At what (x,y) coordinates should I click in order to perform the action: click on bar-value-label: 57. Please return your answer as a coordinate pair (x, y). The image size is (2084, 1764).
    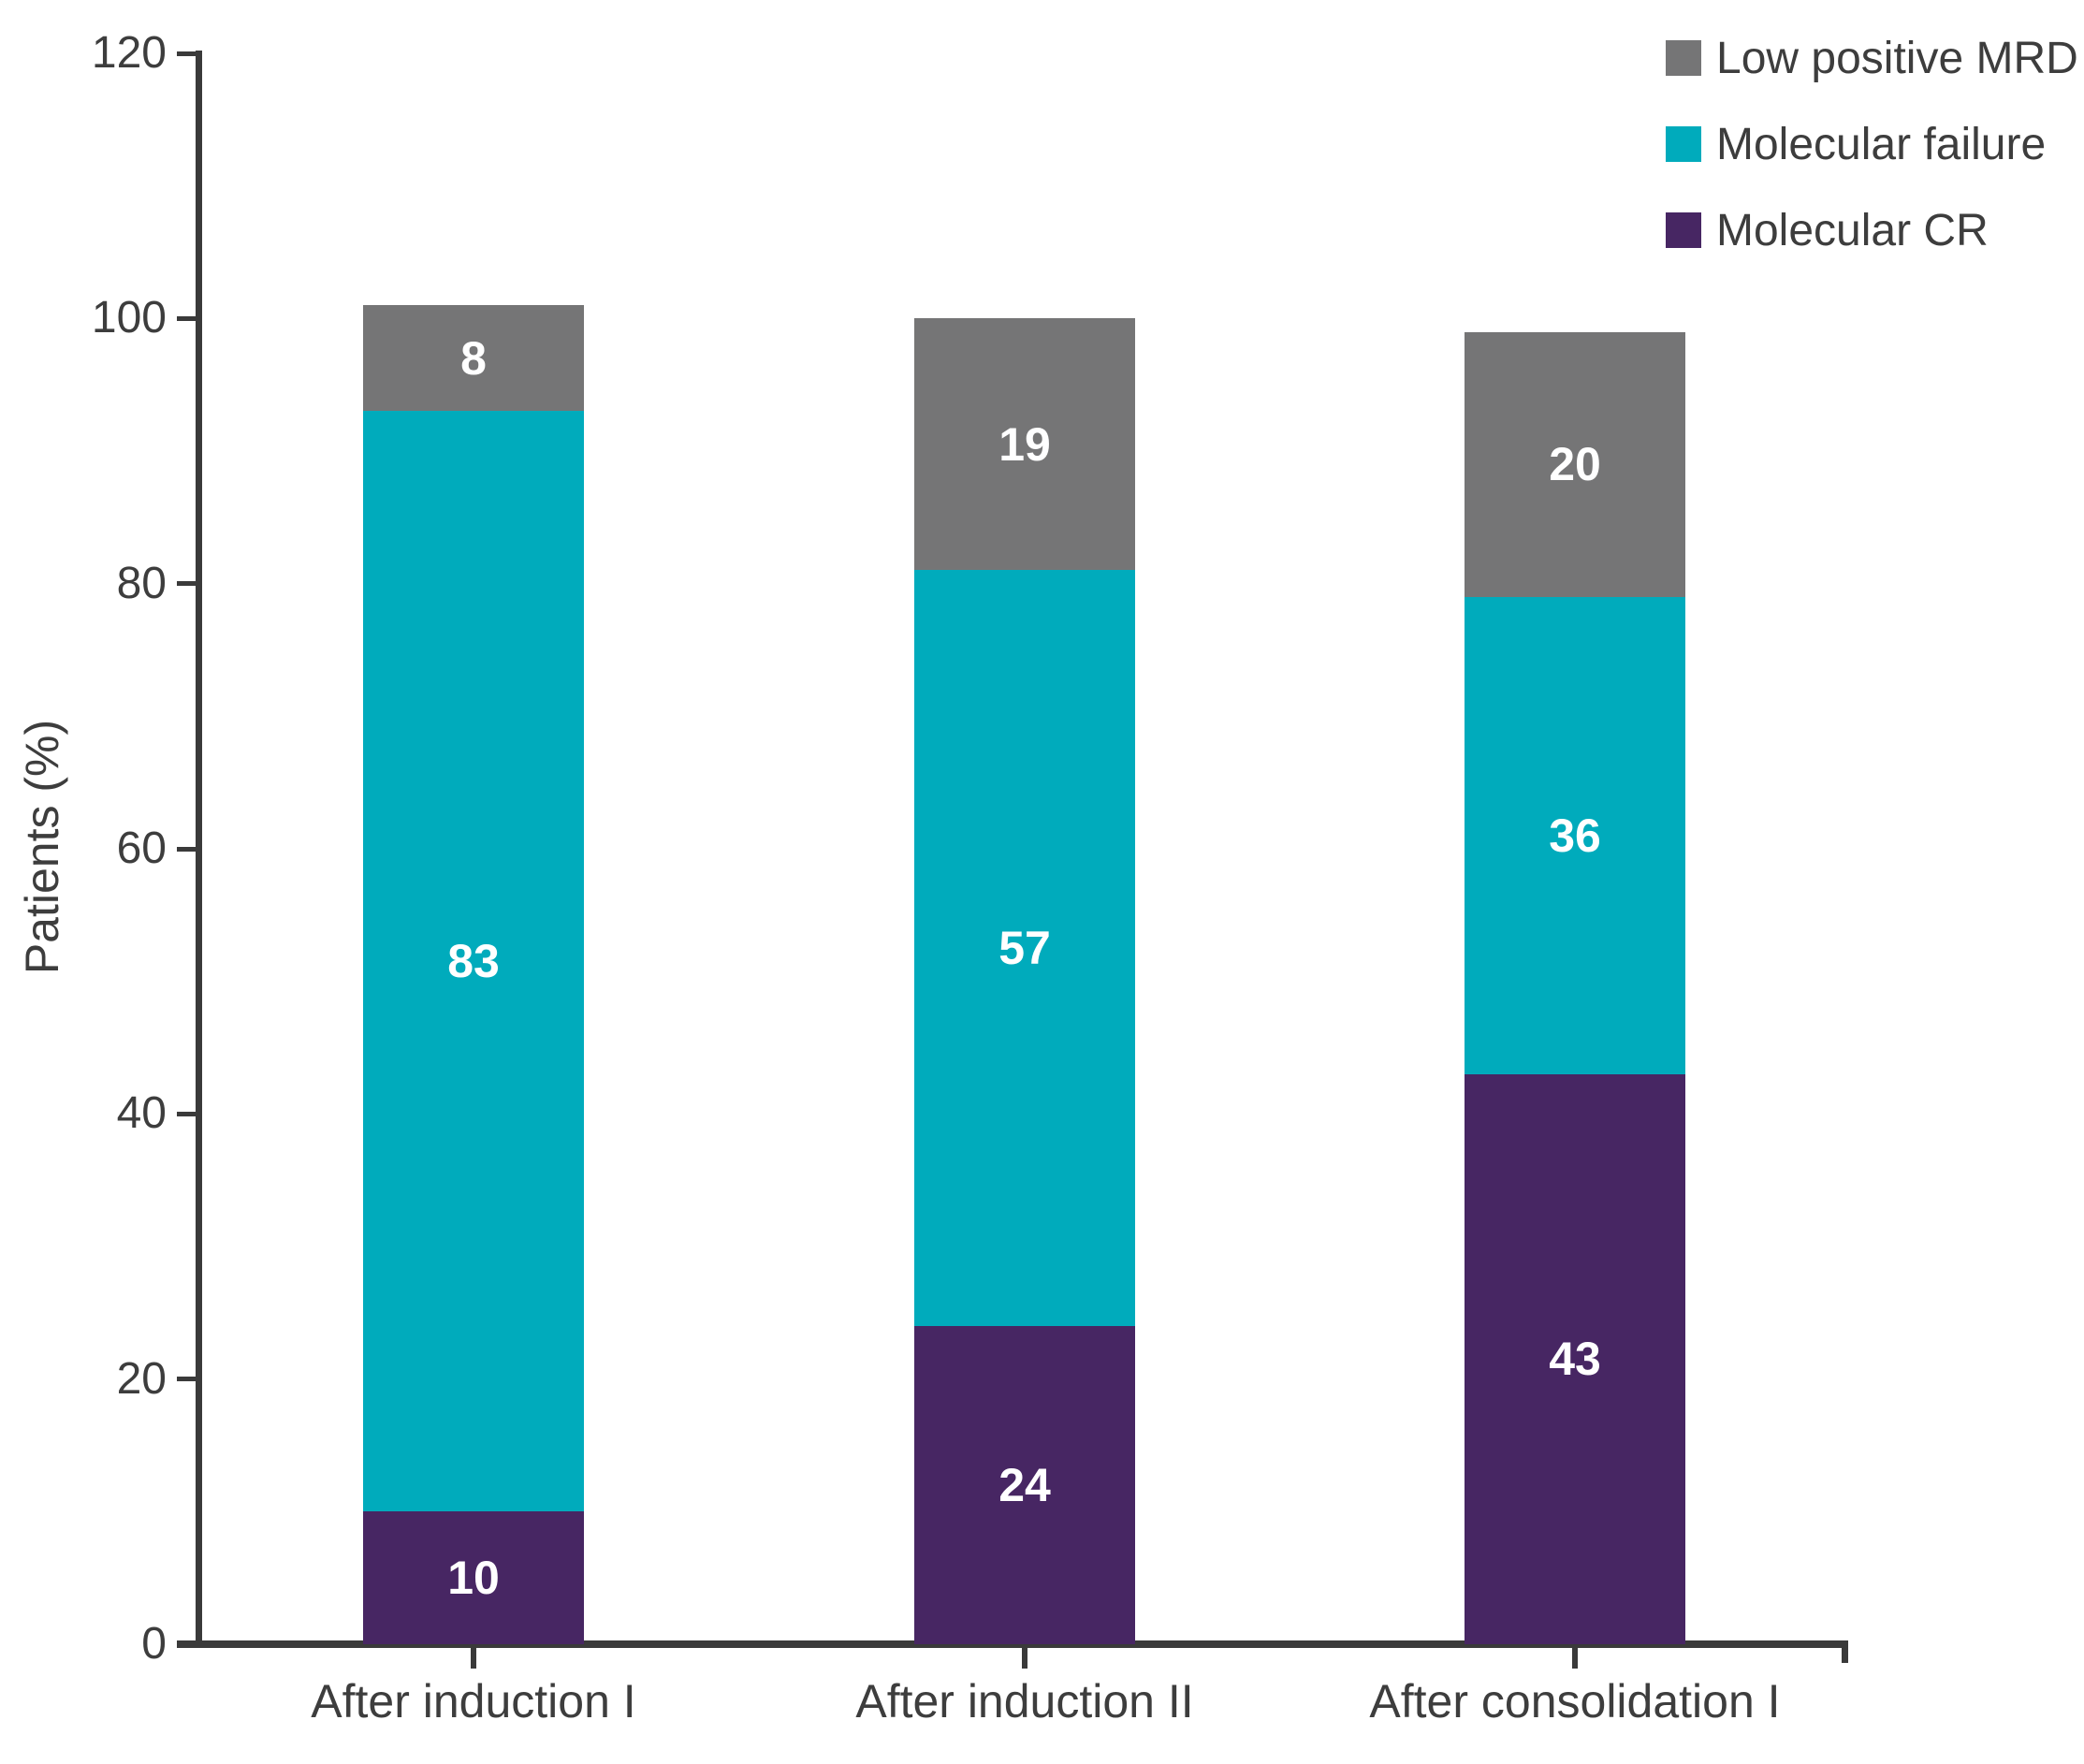
    Looking at the image, I should click on (1024, 948).